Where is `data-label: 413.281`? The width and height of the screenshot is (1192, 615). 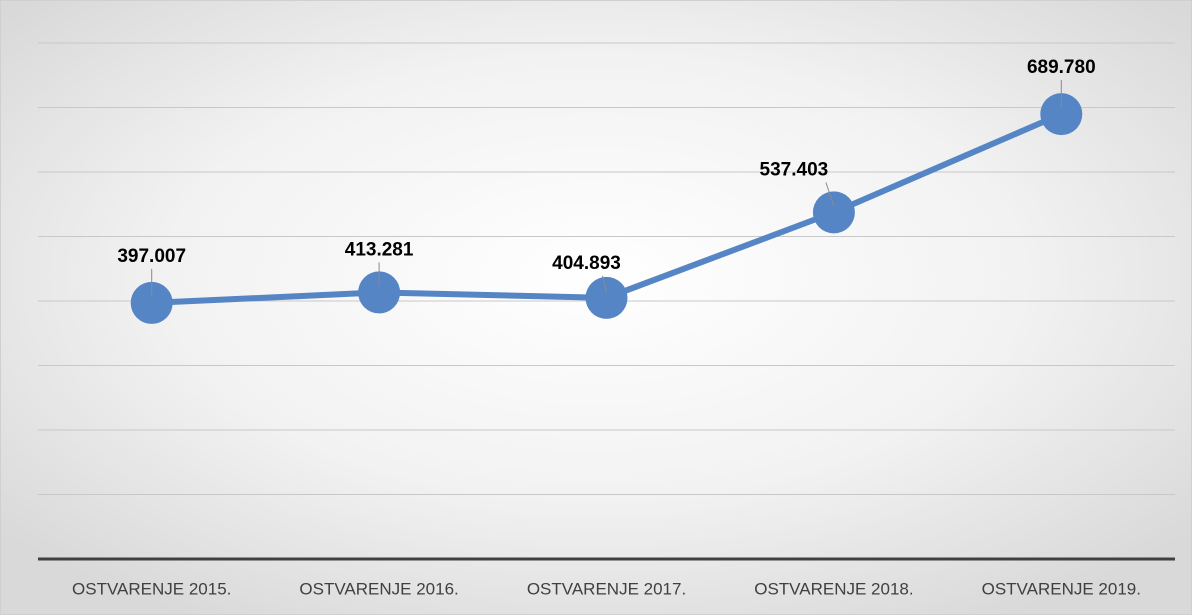
data-label: 413.281 is located at coordinates (379, 249).